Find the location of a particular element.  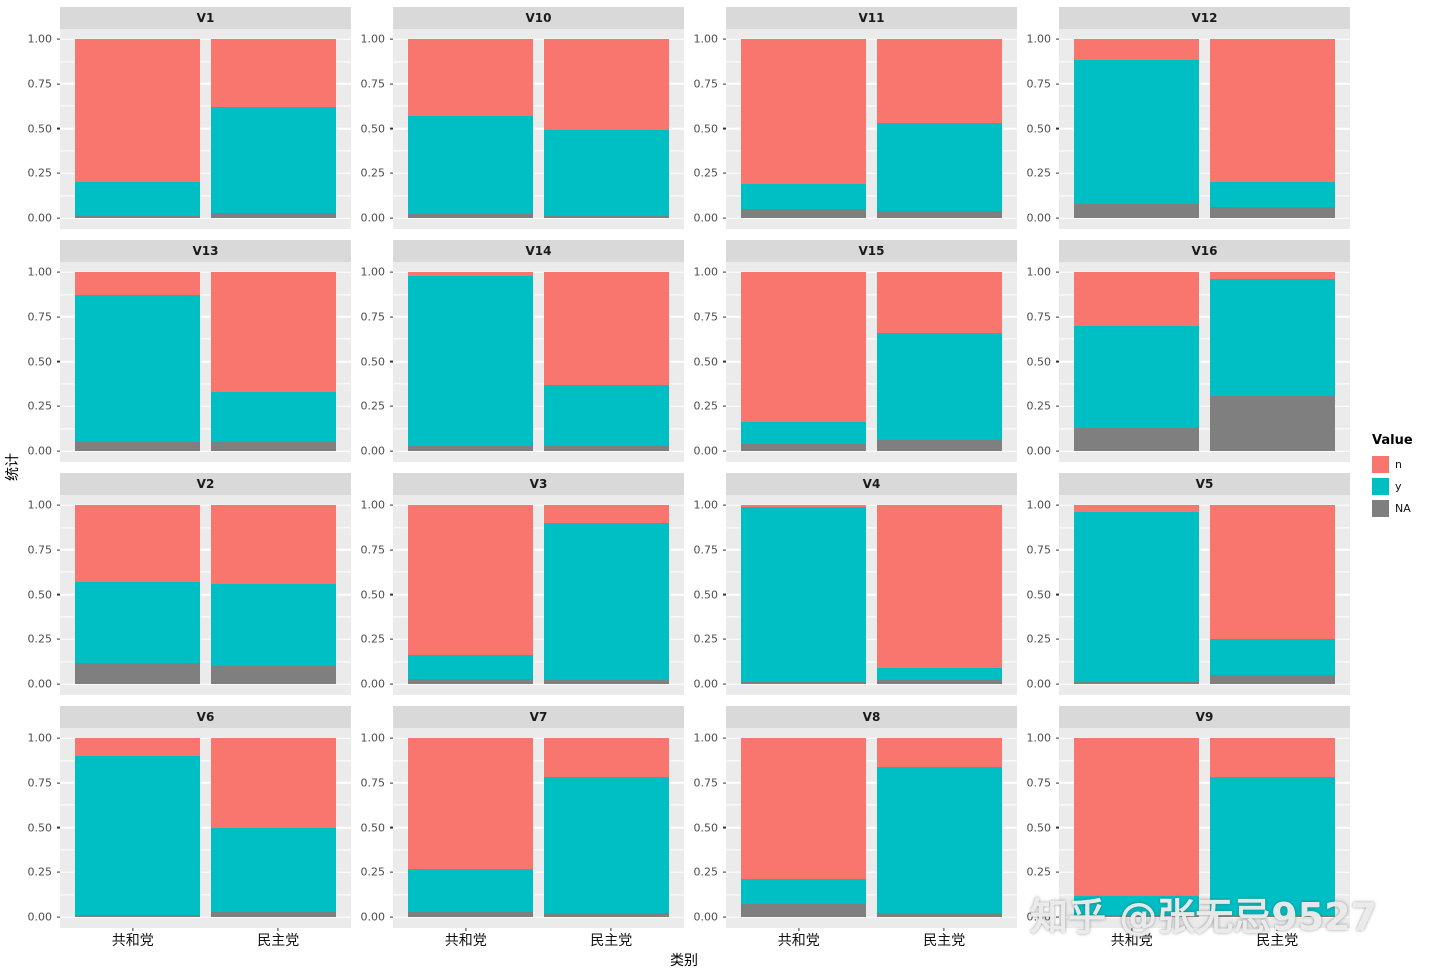

facet-title: V15 is located at coordinates (871, 251).